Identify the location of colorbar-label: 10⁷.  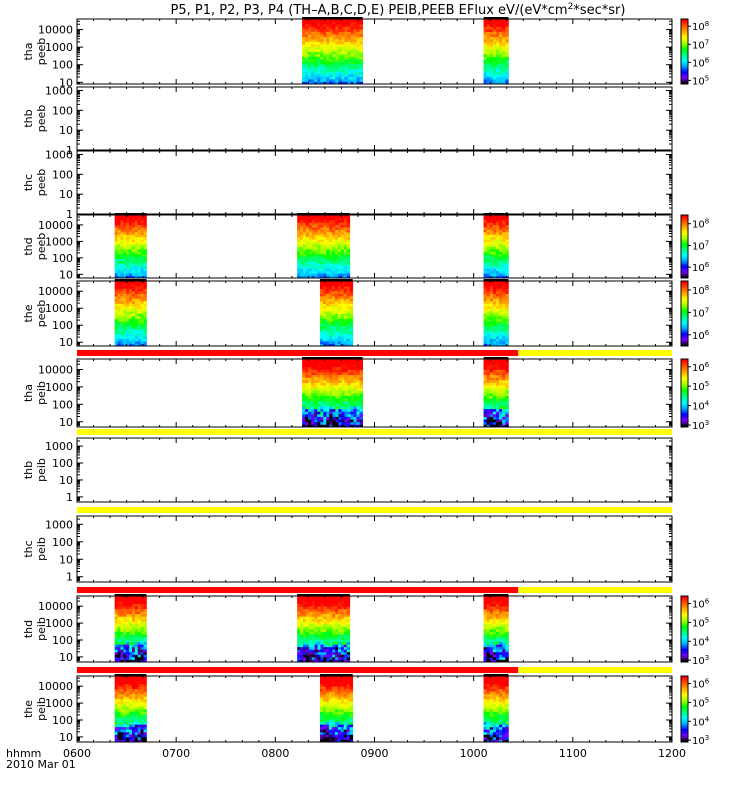
(700, 245).